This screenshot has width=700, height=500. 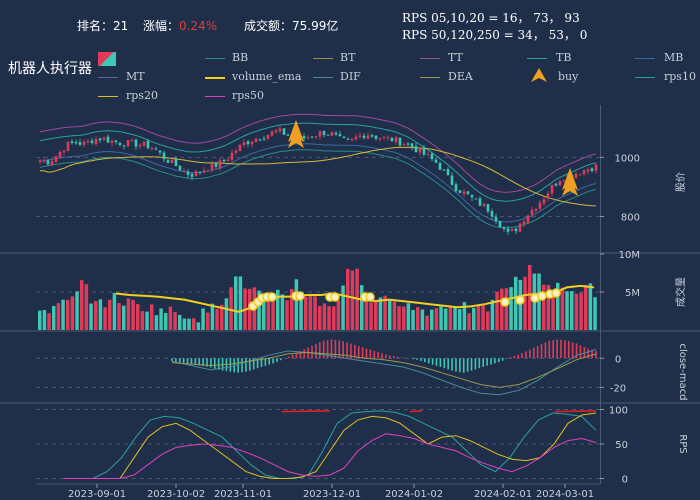 What do you see at coordinates (384, 369) in the screenshot?
I see `dea-line` at bounding box center [384, 369].